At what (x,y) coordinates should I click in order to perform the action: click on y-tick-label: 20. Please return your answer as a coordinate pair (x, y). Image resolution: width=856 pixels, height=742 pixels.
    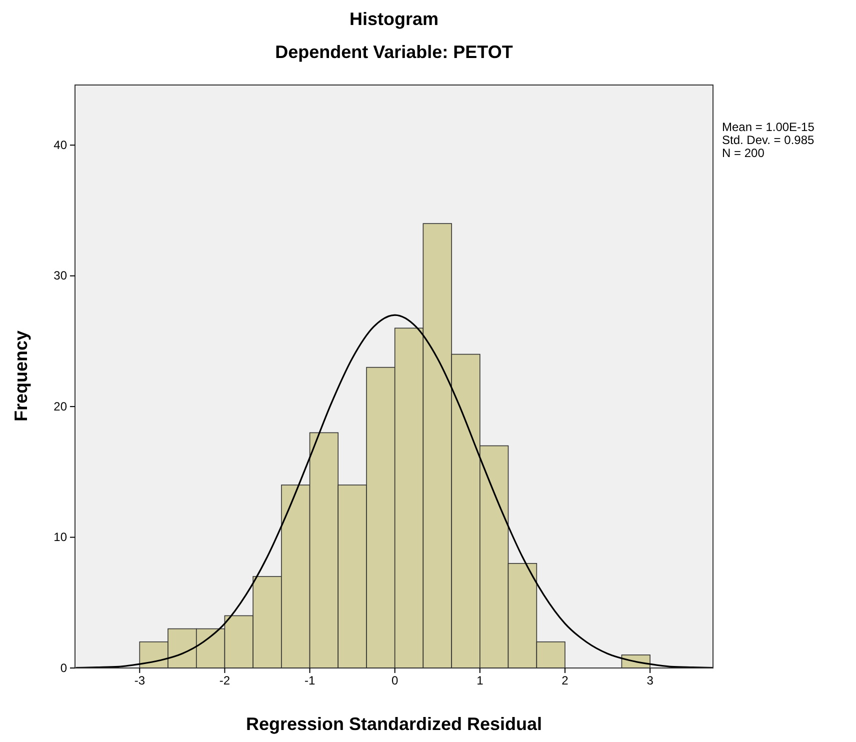
    Looking at the image, I should click on (61, 406).